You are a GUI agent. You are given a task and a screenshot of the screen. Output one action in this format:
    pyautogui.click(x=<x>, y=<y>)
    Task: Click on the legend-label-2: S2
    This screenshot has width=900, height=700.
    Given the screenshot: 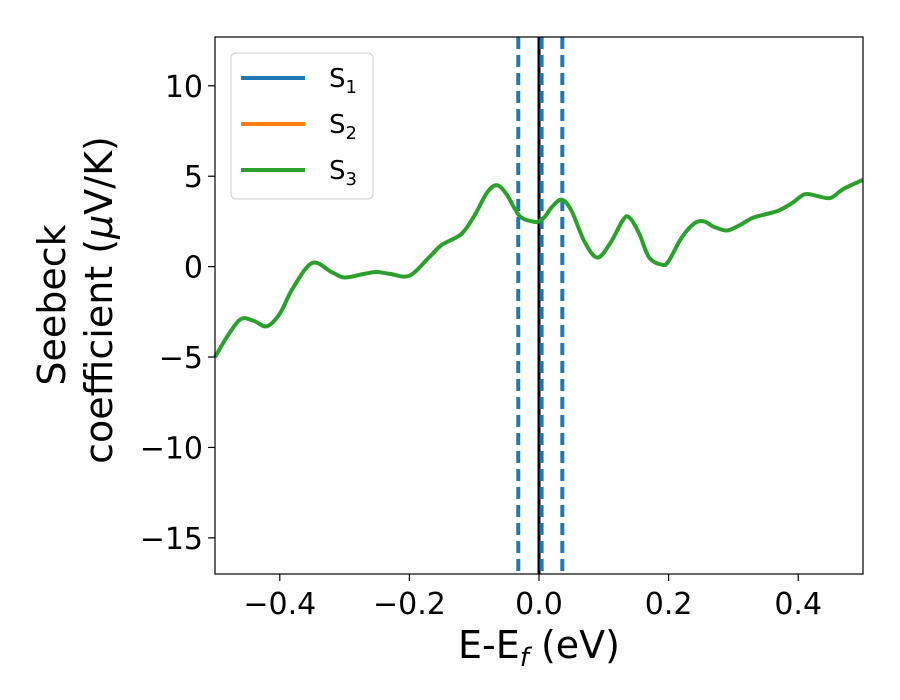 What is the action you would take?
    pyautogui.click(x=343, y=127)
    